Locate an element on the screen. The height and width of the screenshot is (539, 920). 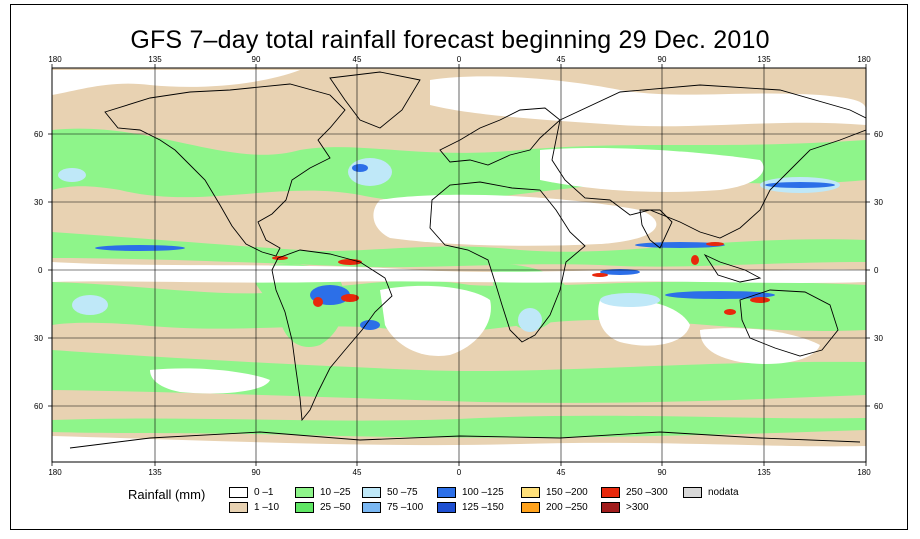
legend-item: 10 –25 is located at coordinates (323, 492).